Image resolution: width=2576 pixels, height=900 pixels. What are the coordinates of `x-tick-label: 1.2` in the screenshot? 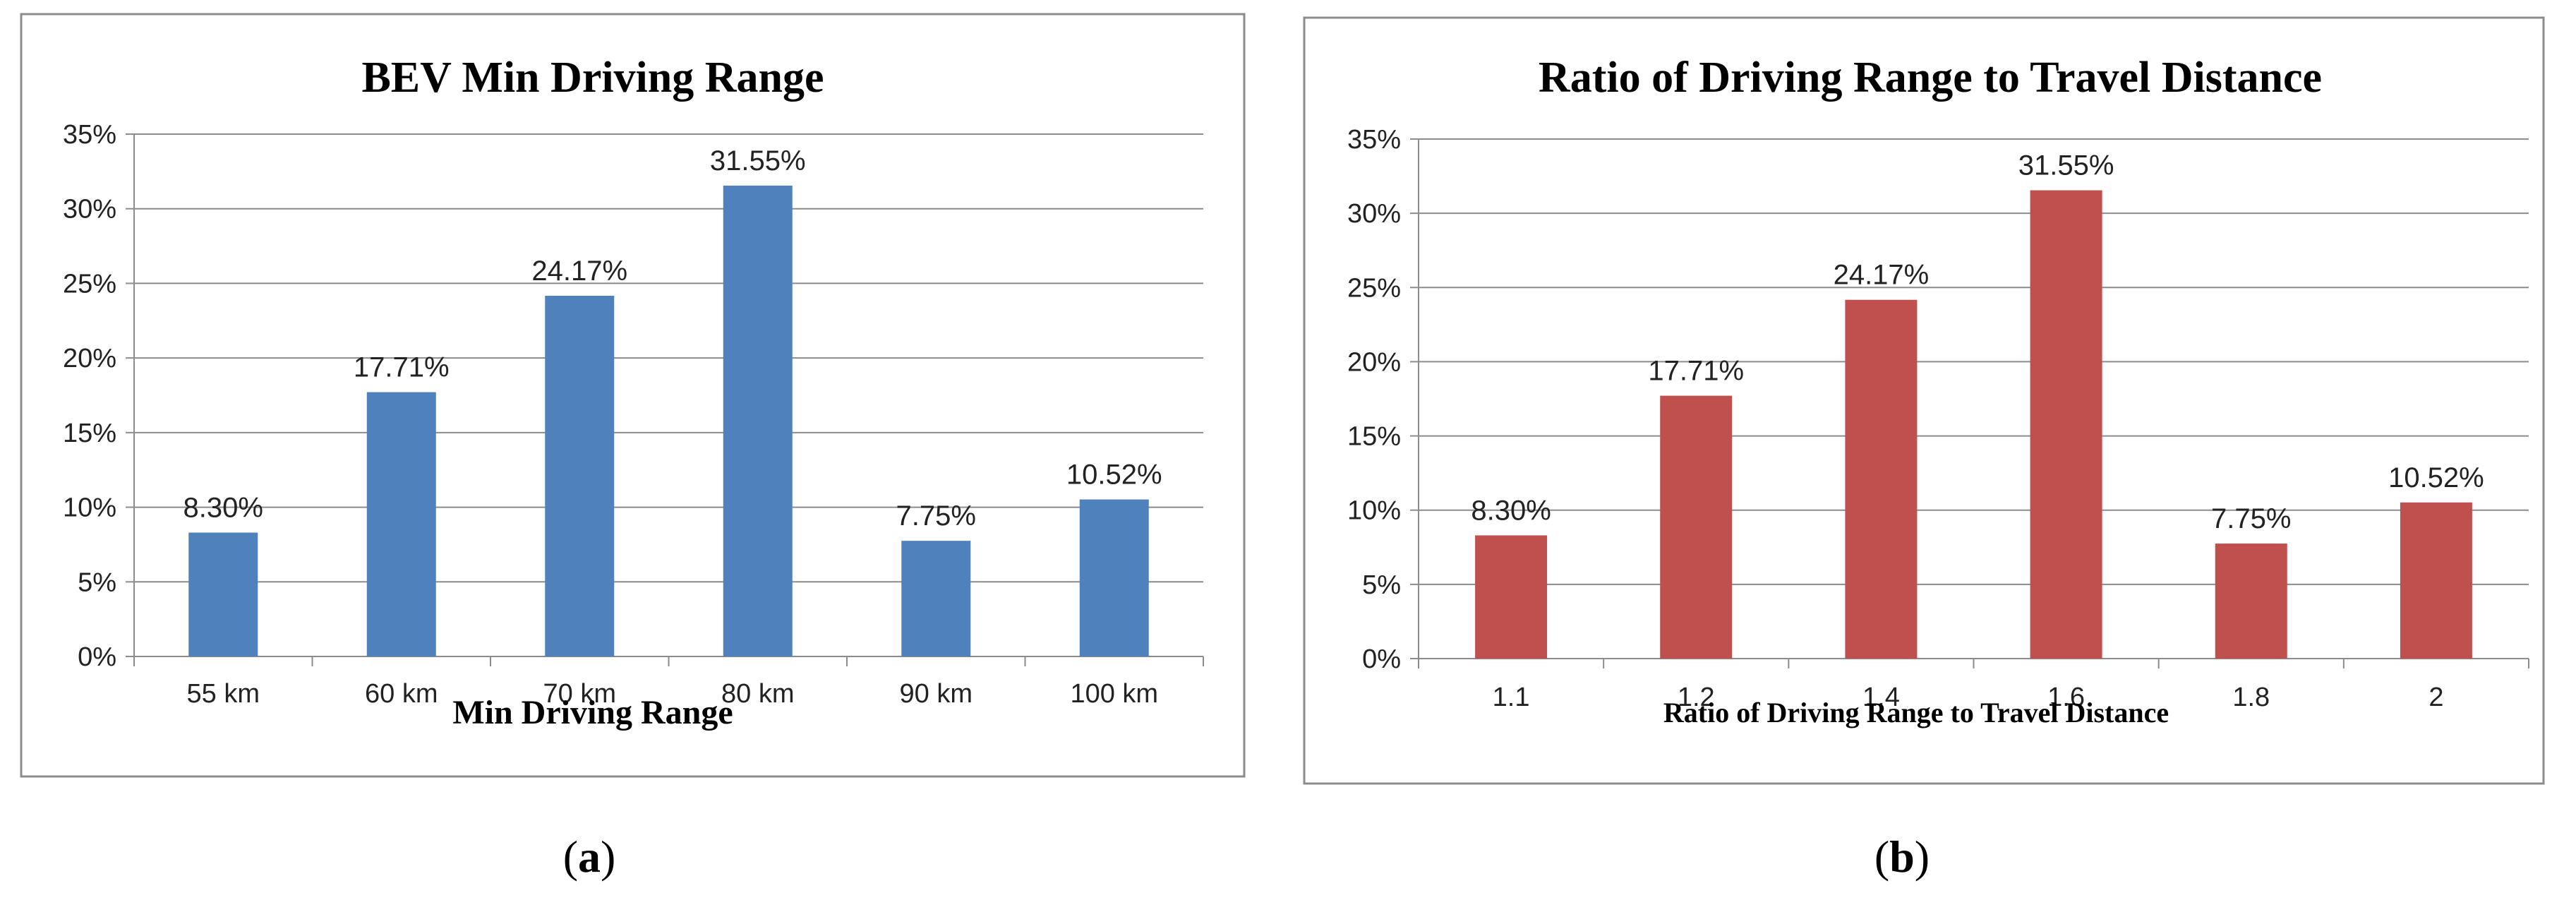 It's located at (1696, 697).